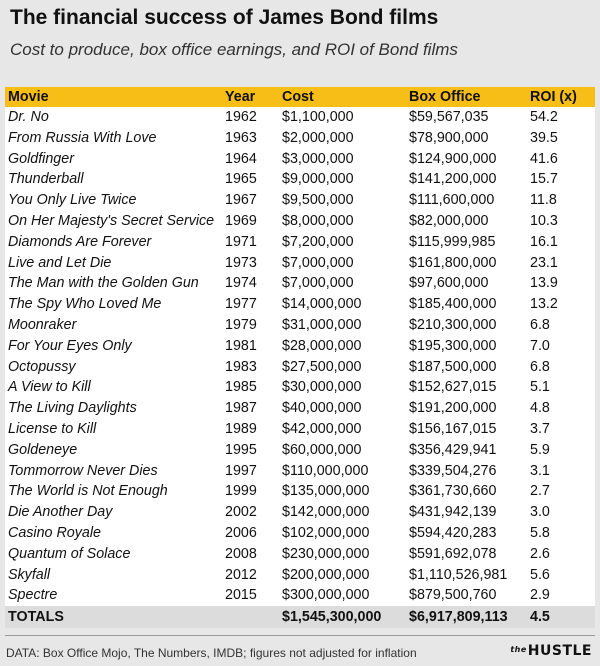 The image size is (600, 666). I want to click on cell-year: 1981, so click(241, 345).